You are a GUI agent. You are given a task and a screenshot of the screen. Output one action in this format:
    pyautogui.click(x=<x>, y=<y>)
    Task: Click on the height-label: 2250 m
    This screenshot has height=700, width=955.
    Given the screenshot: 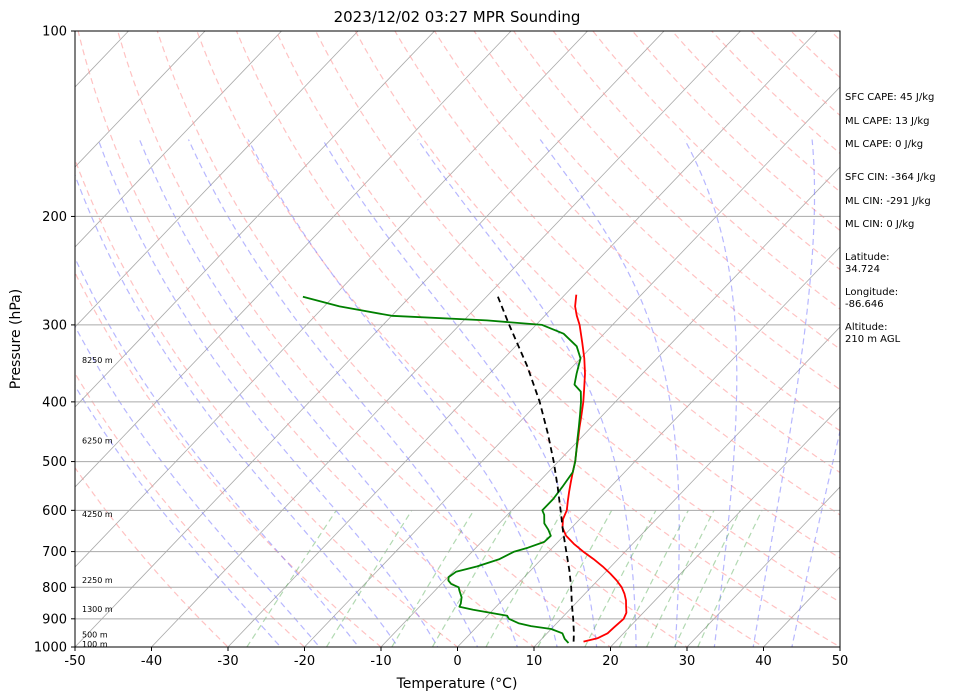 What is the action you would take?
    pyautogui.click(x=97, y=580)
    